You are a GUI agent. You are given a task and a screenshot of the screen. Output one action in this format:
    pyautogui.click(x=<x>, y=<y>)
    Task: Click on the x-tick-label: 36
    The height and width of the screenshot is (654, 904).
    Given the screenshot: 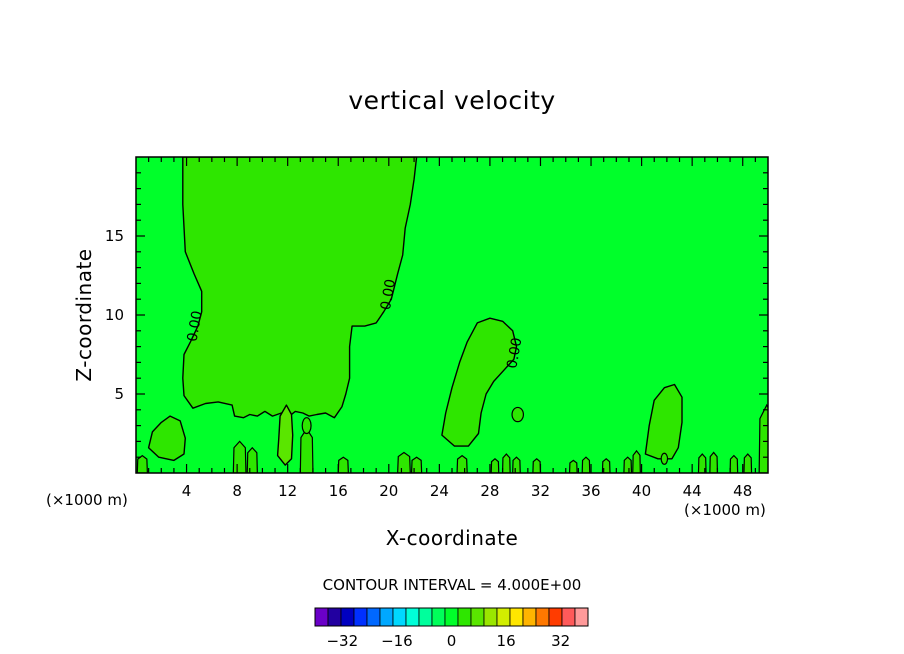 What is the action you would take?
    pyautogui.click(x=590, y=491)
    